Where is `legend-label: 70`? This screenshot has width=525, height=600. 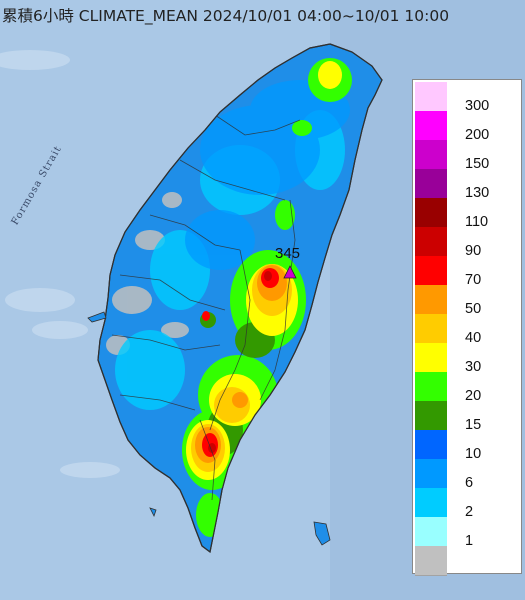
legend-label: 70 is located at coordinates (473, 280).